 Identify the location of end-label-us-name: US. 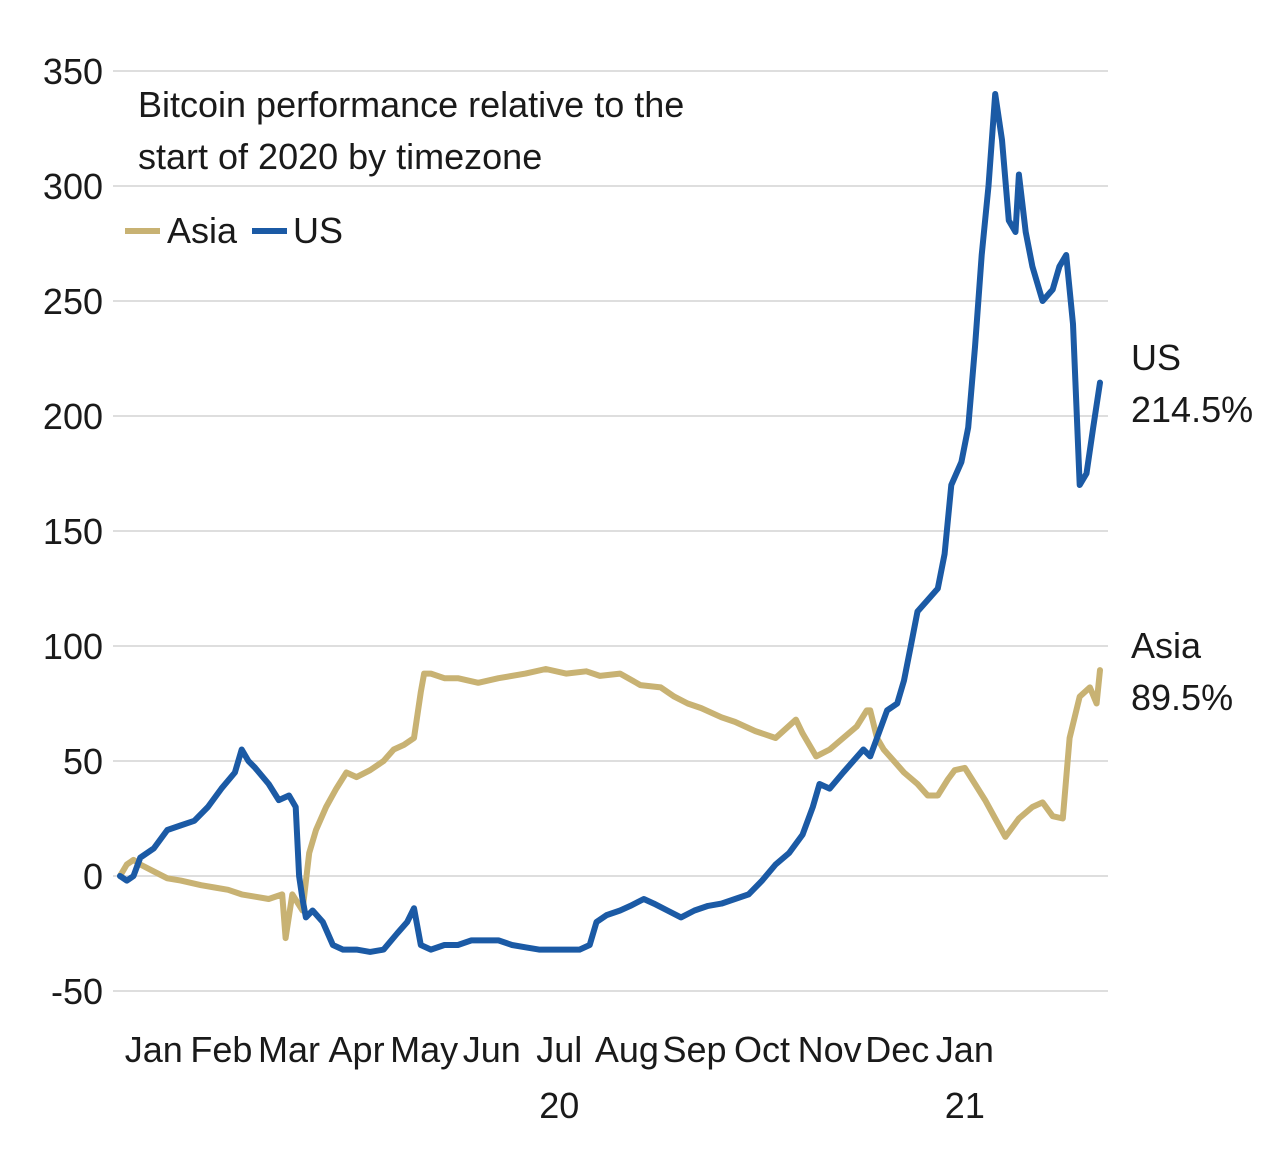
(1156, 357).